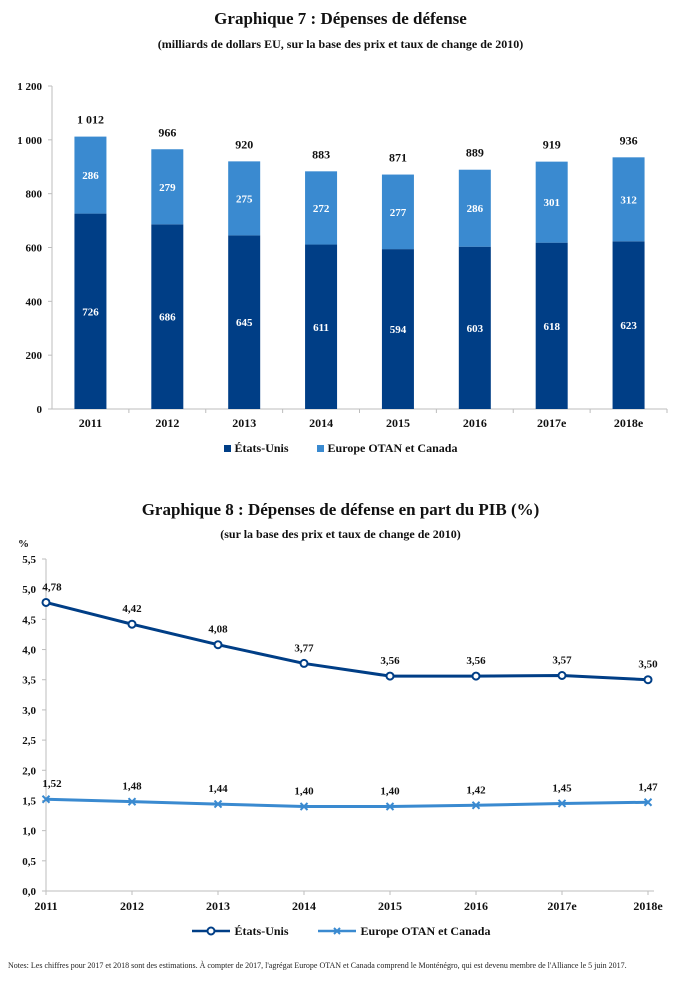  What do you see at coordinates (29, 590) in the screenshot?
I see `line-y-tick-label: 5,0` at bounding box center [29, 590].